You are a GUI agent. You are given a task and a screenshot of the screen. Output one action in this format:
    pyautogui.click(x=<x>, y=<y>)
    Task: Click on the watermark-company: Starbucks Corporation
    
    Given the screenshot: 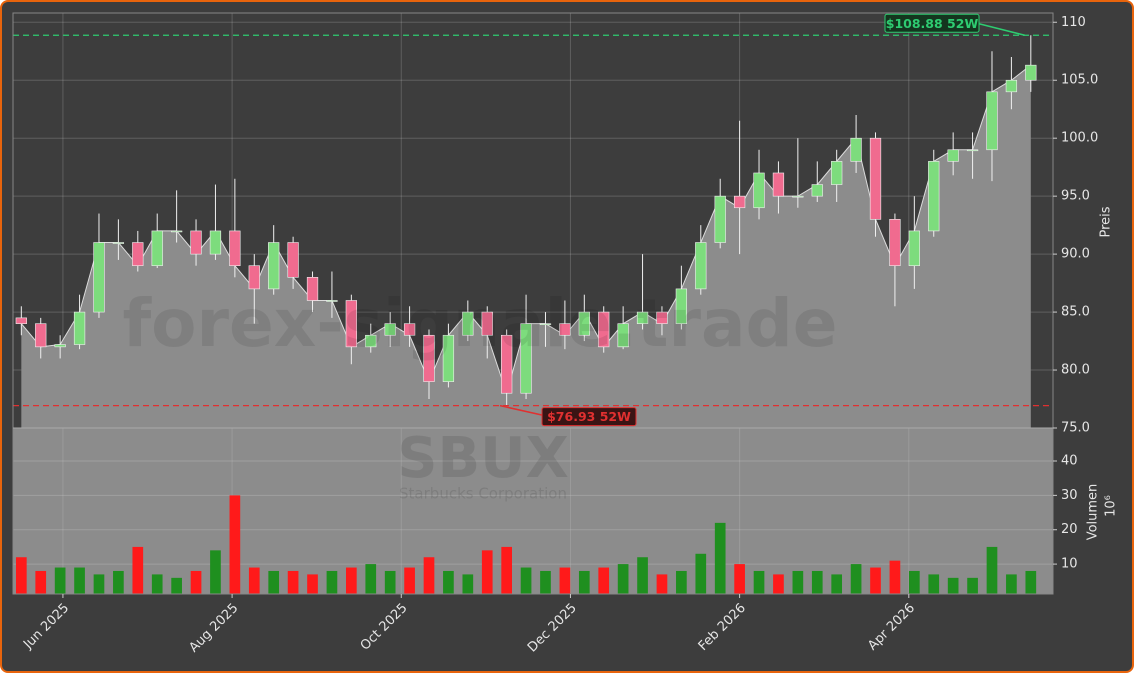 What is the action you would take?
    pyautogui.click(x=483, y=494)
    